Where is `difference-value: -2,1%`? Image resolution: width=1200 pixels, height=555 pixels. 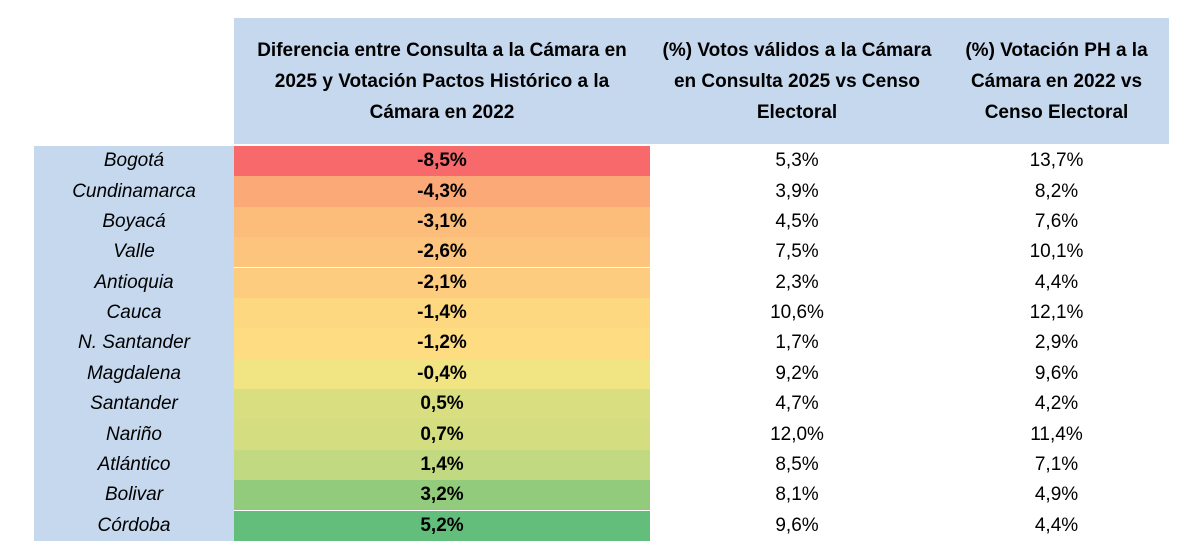 difference-value: -2,1% is located at coordinates (442, 282).